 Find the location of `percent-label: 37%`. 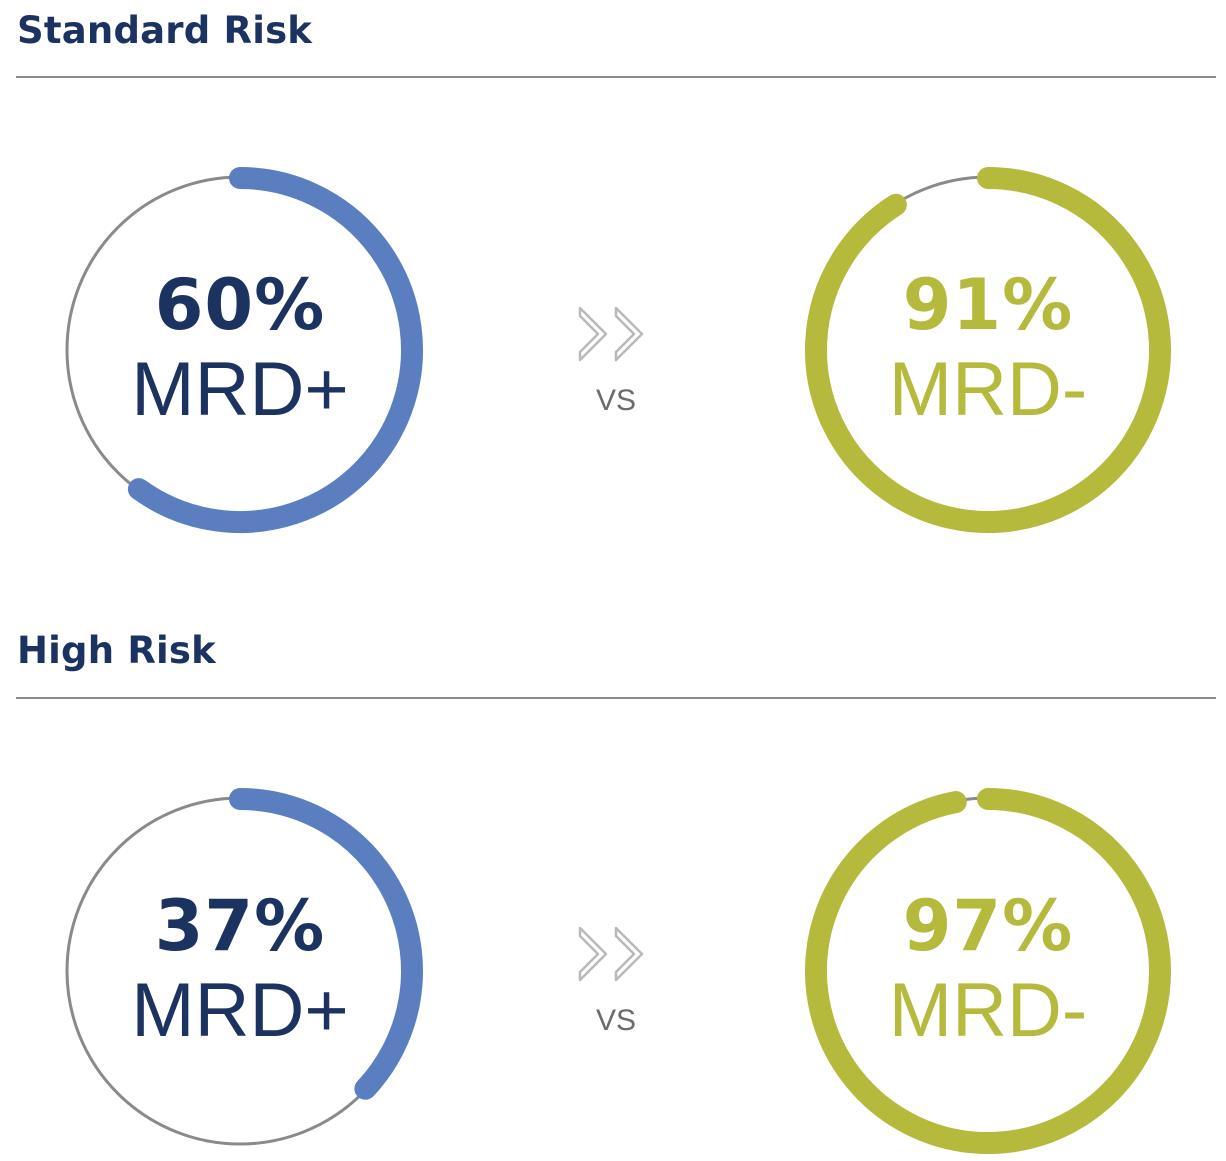

percent-label: 37% is located at coordinates (240, 926).